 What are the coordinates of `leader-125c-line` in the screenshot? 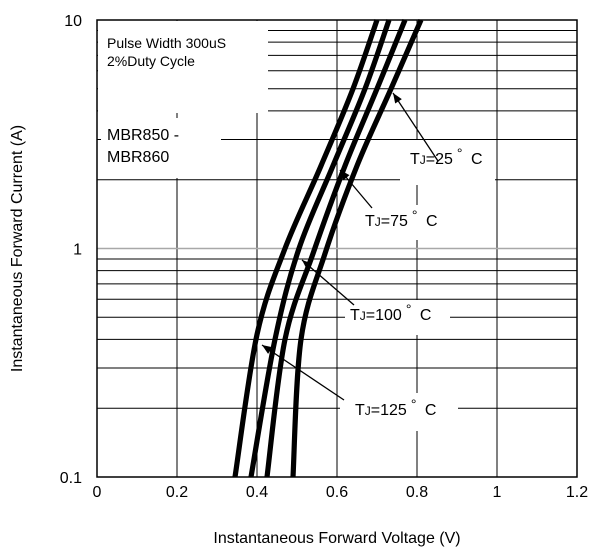 It's located at (303, 372).